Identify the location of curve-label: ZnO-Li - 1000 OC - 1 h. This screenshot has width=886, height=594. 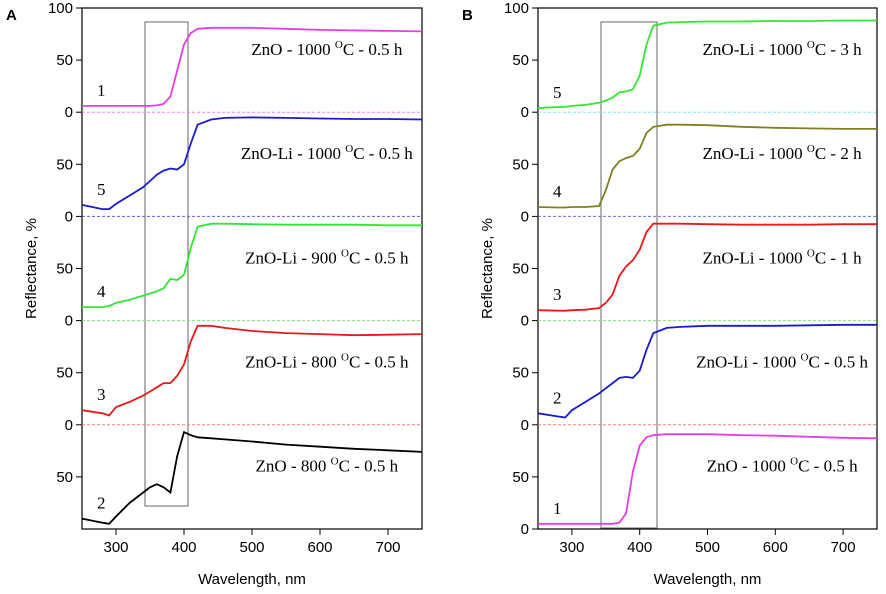
(783, 257).